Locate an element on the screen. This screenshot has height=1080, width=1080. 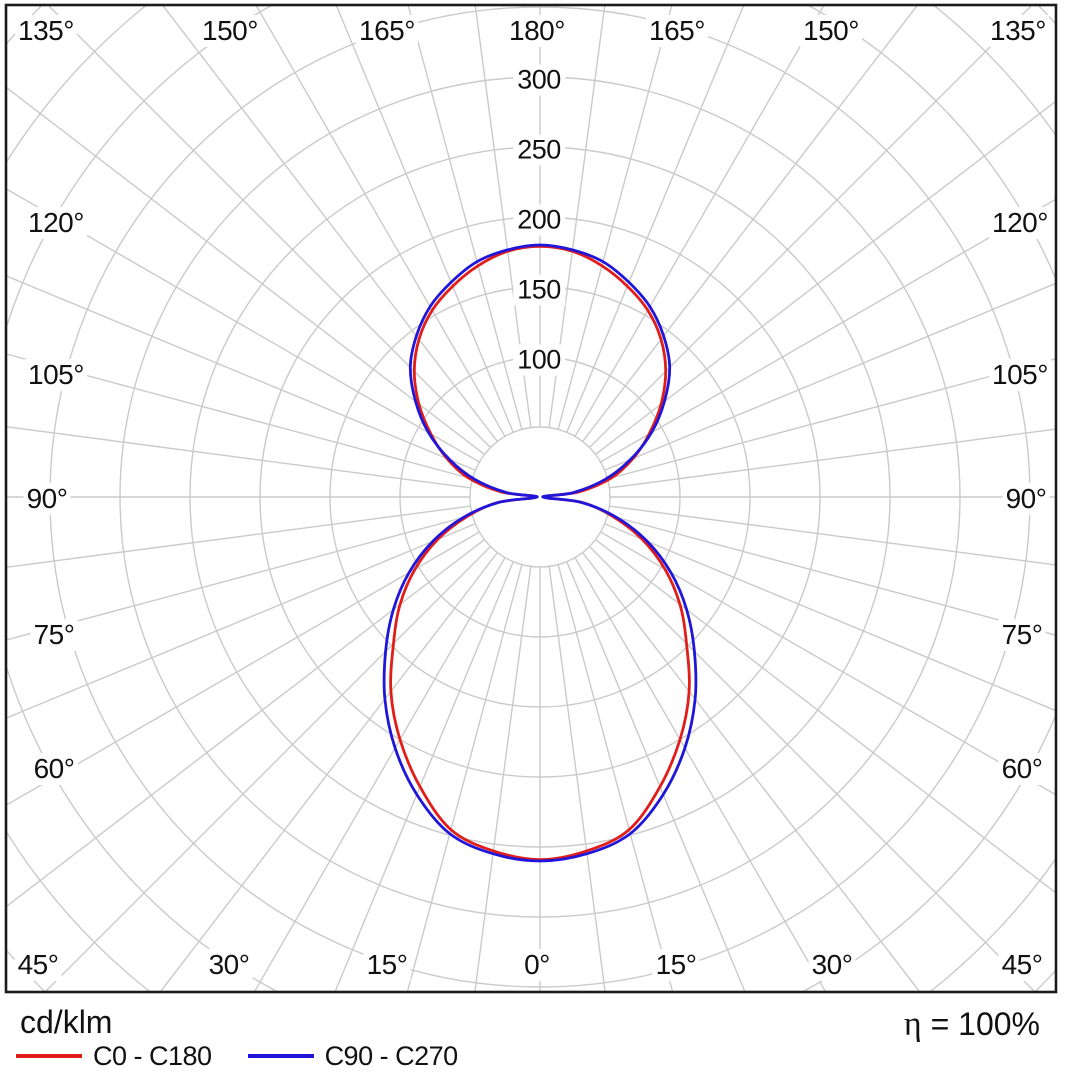
eta-symbol: η is located at coordinates (912, 1024).